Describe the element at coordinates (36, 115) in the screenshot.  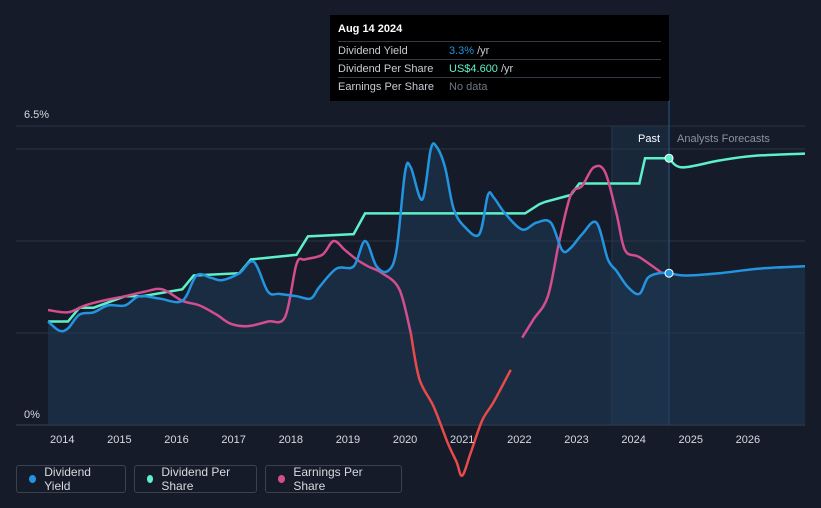
I see `y-axis-max-label: 6.5%` at that location.